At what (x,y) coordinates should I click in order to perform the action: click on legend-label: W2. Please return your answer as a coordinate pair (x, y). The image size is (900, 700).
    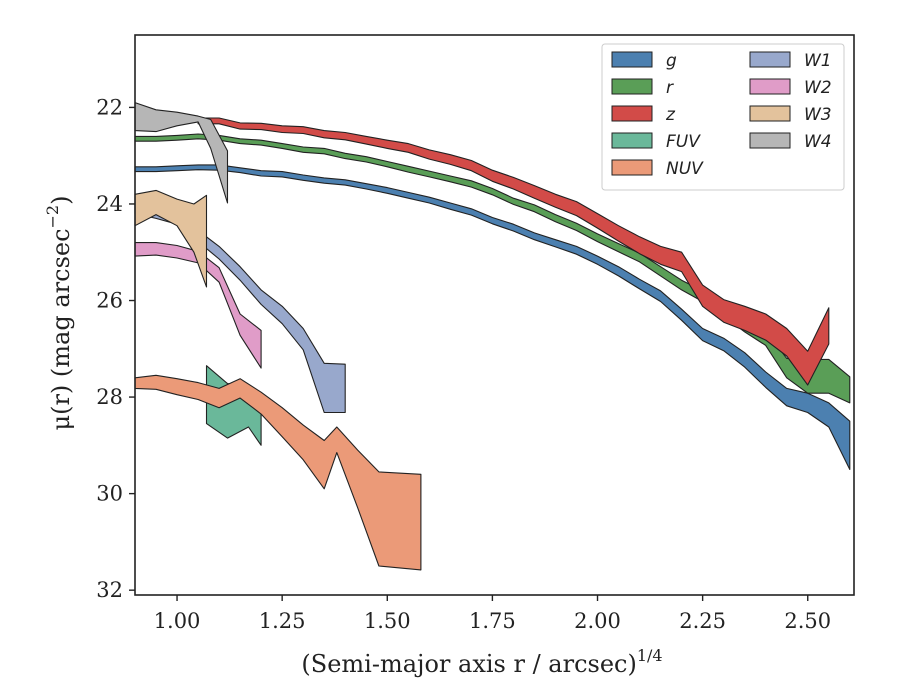
    Looking at the image, I should click on (818, 88).